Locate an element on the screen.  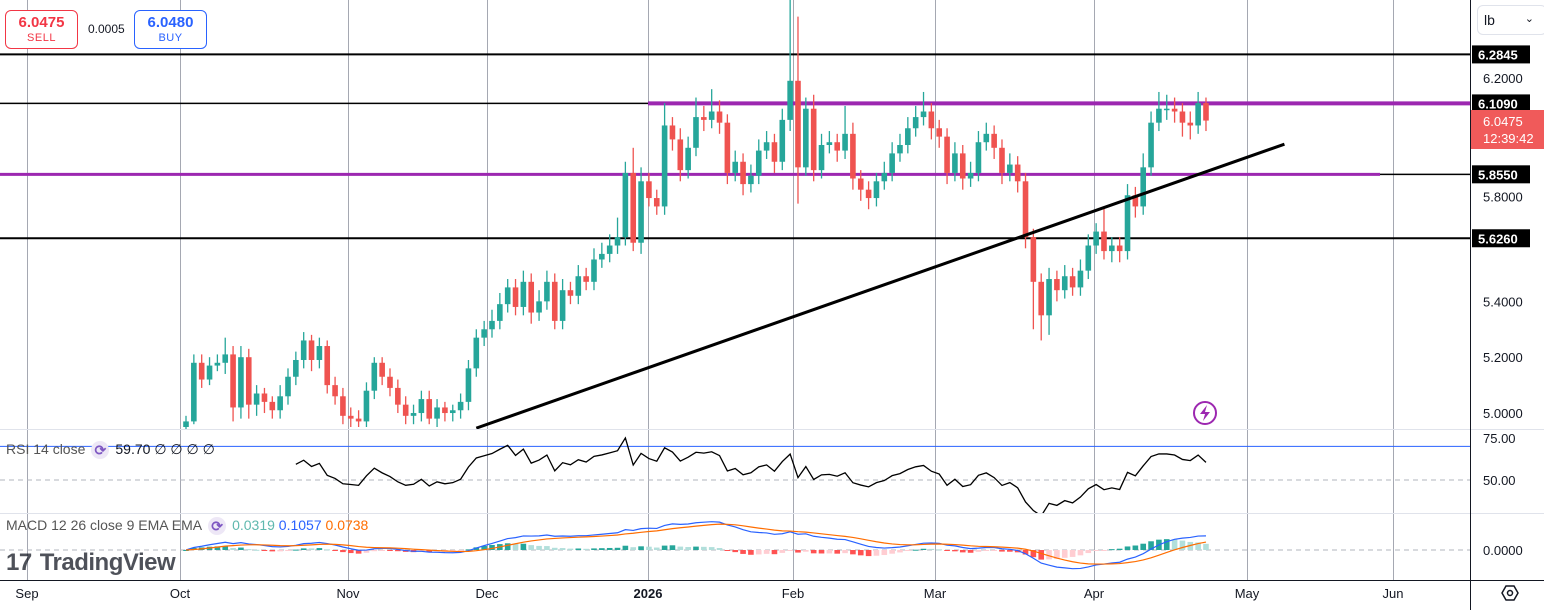
rsi-legend: RSI 14 close ⟳ 59.70 ∅ ∅ ∅ ∅ is located at coordinates (110, 450).